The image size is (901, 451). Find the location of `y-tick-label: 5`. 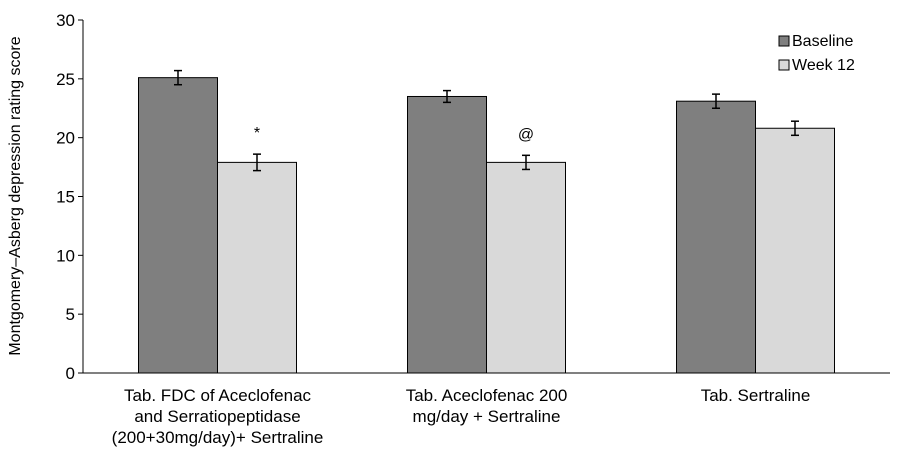

y-tick-label: 5 is located at coordinates (70, 314).